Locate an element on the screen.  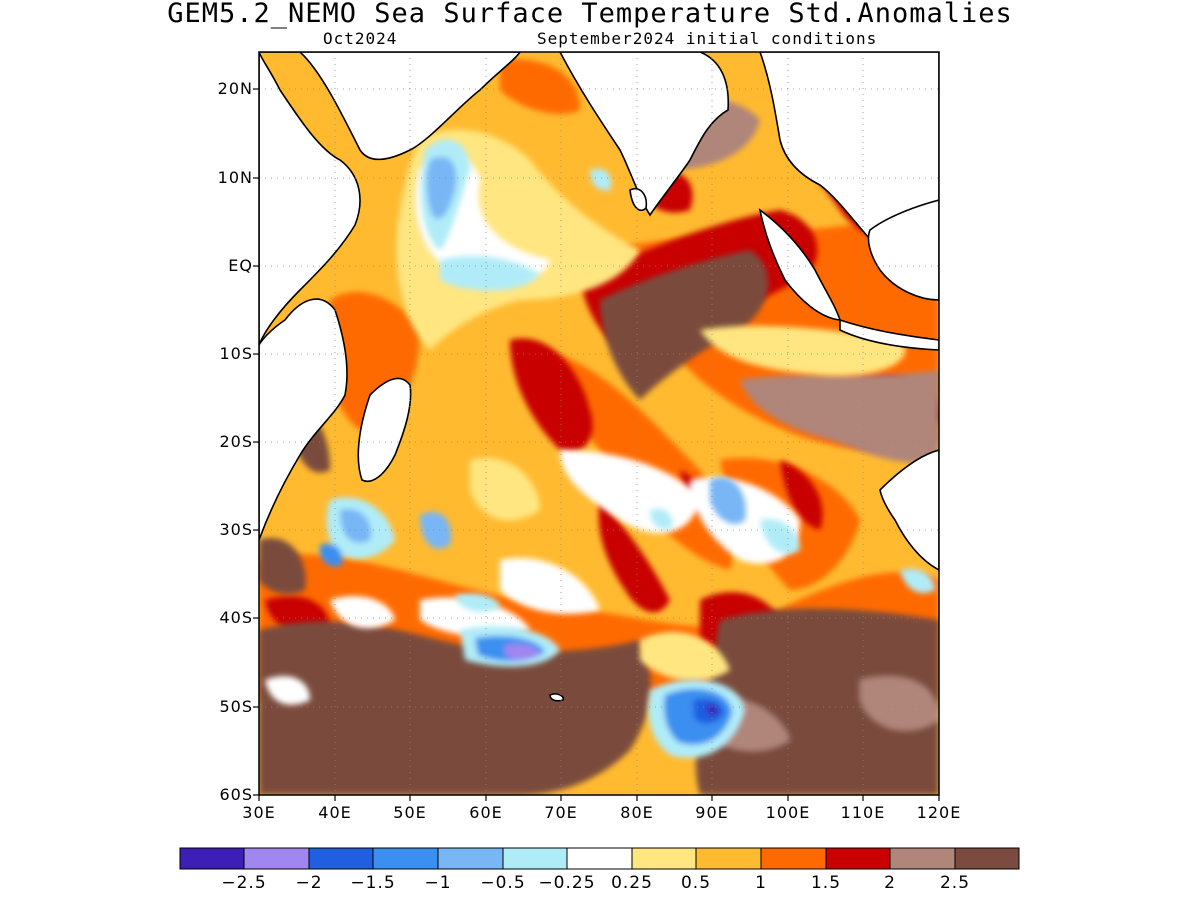
colorbar-label: 0.5 is located at coordinates (696, 883).